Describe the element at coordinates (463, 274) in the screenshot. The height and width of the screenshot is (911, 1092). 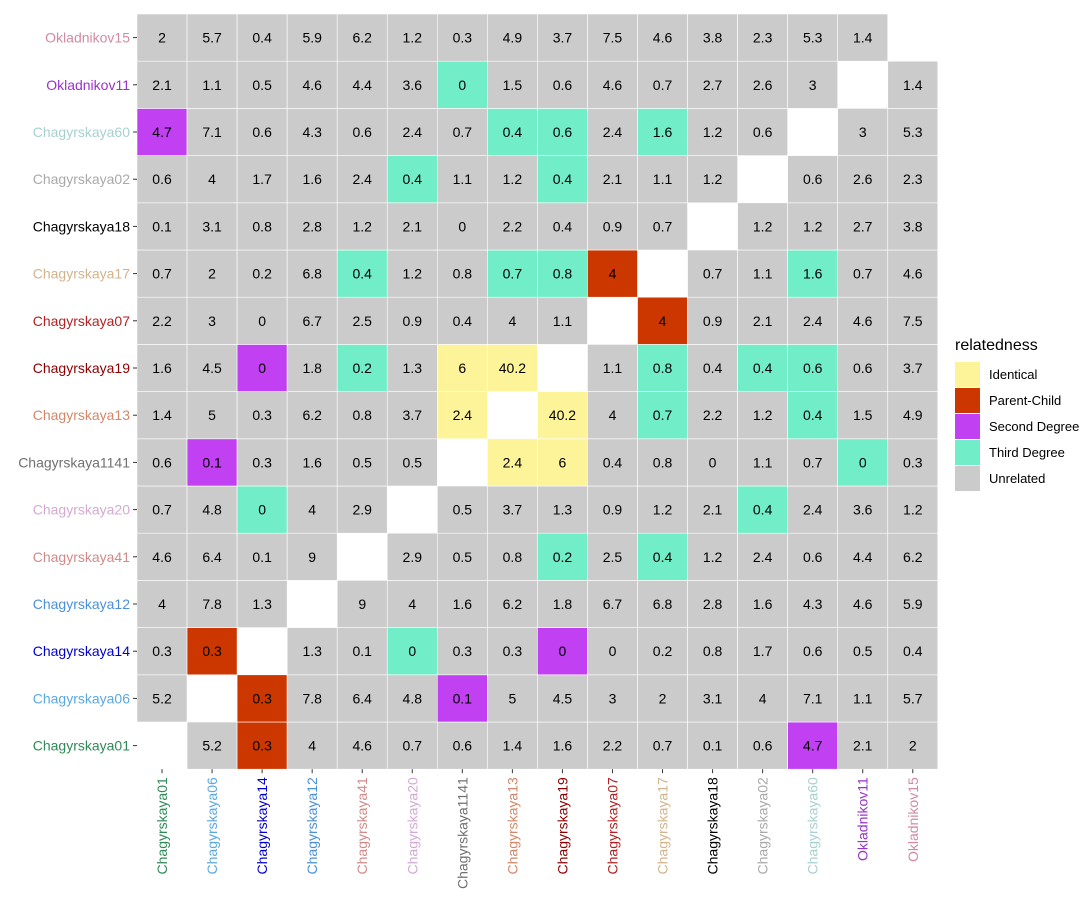
I see `cell-value-label: 0.8` at that location.